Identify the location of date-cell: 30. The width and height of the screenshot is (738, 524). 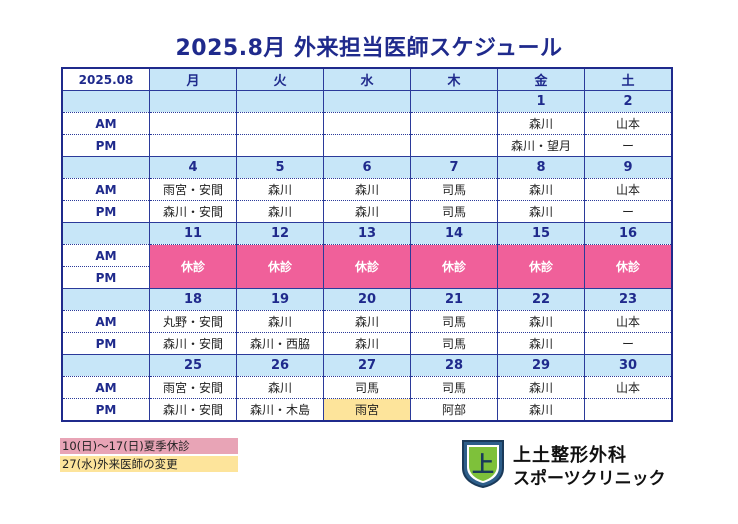
(628, 365).